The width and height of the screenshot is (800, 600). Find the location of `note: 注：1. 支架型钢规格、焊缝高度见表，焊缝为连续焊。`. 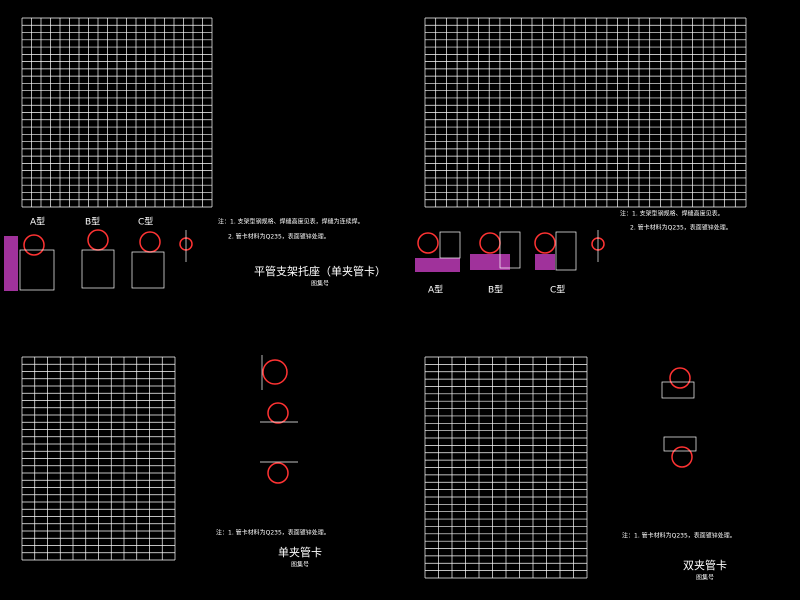

note: 注：1. 支架型钢规格、焊缝高度见表，焊缝为连续焊。 is located at coordinates (291, 222).